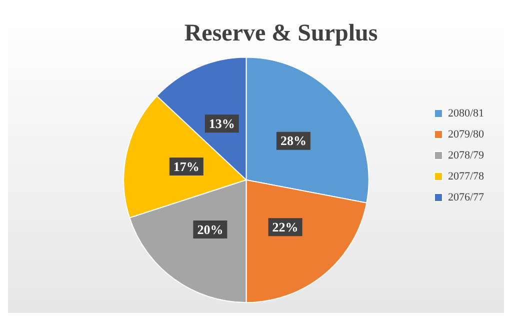 Image resolution: width=512 pixels, height=321 pixels. What do you see at coordinates (210, 229) in the screenshot?
I see `data-label: 20%` at bounding box center [210, 229].